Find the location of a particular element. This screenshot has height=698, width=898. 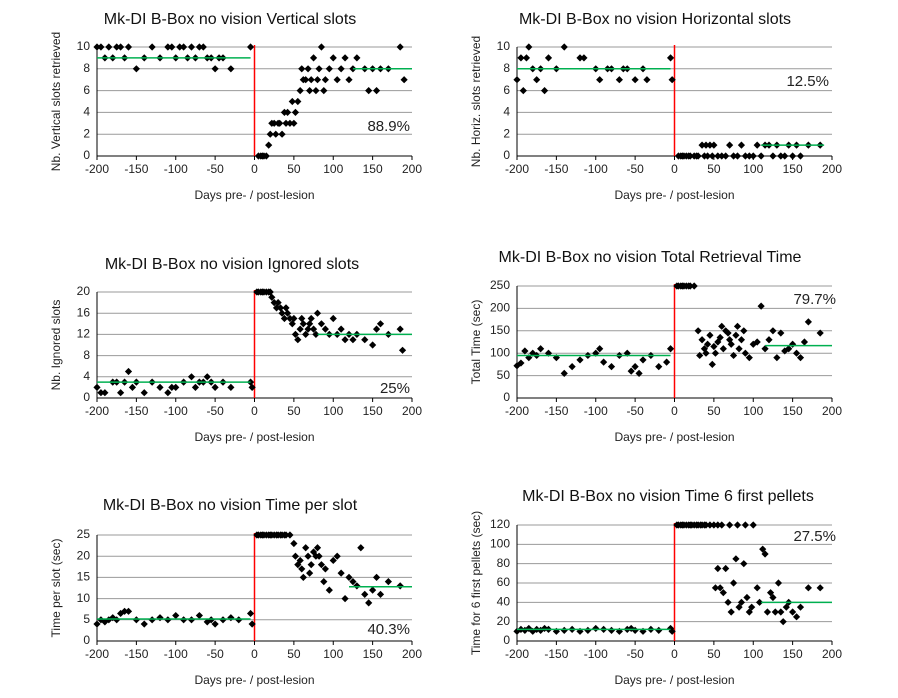

y-tick-label: 6 is located at coordinates (506, 90).